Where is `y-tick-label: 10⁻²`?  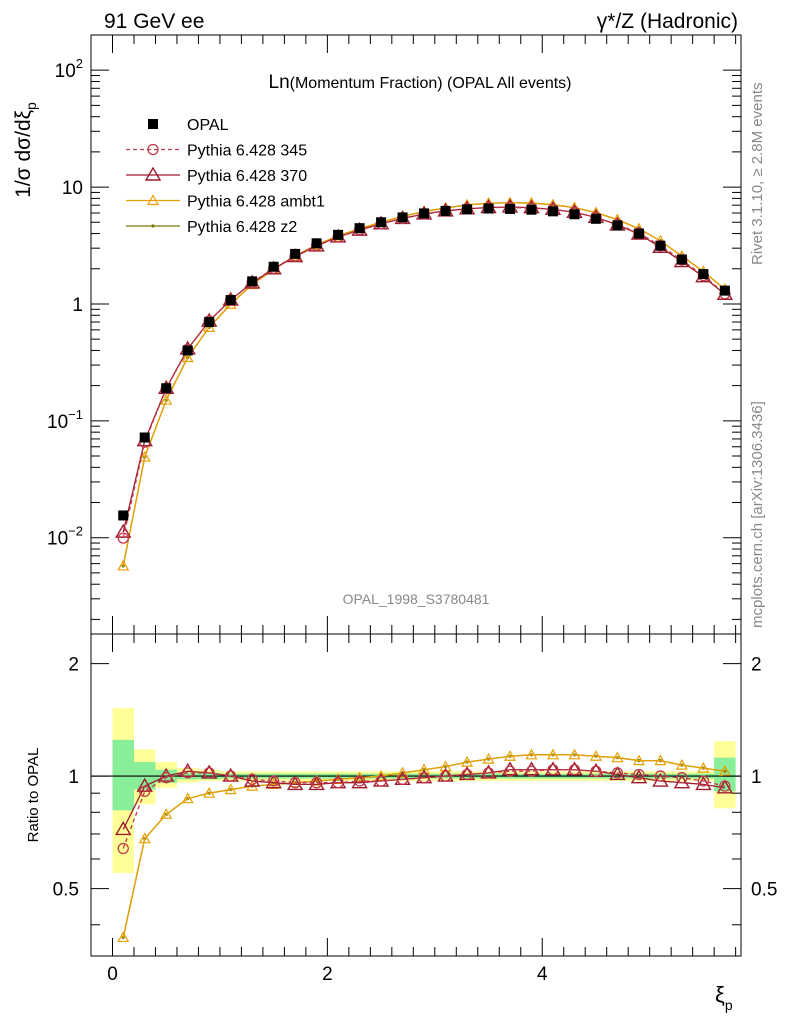
y-tick-label: 10⁻² is located at coordinates (65, 537).